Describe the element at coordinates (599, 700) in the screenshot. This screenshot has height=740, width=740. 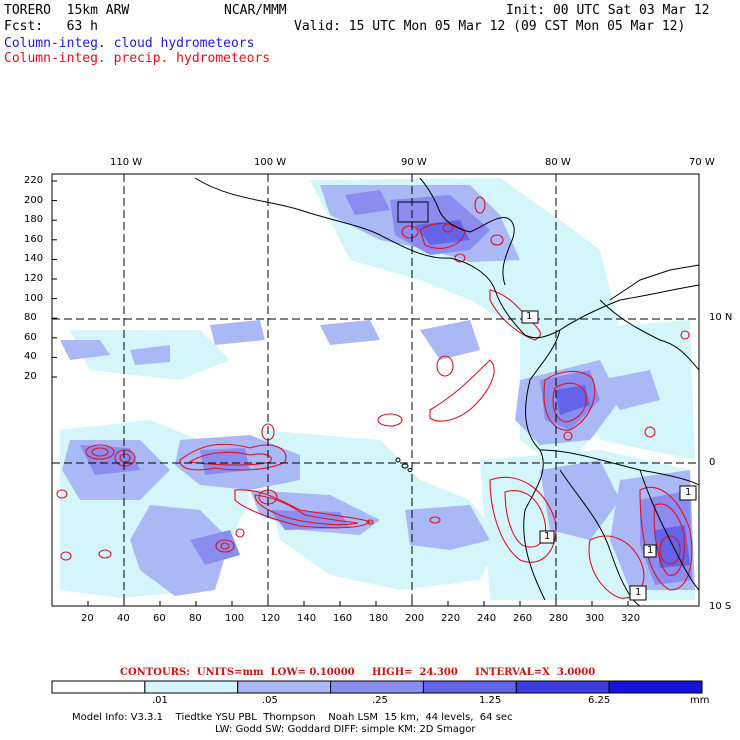
I see `colorbar-label: 6.25` at that location.